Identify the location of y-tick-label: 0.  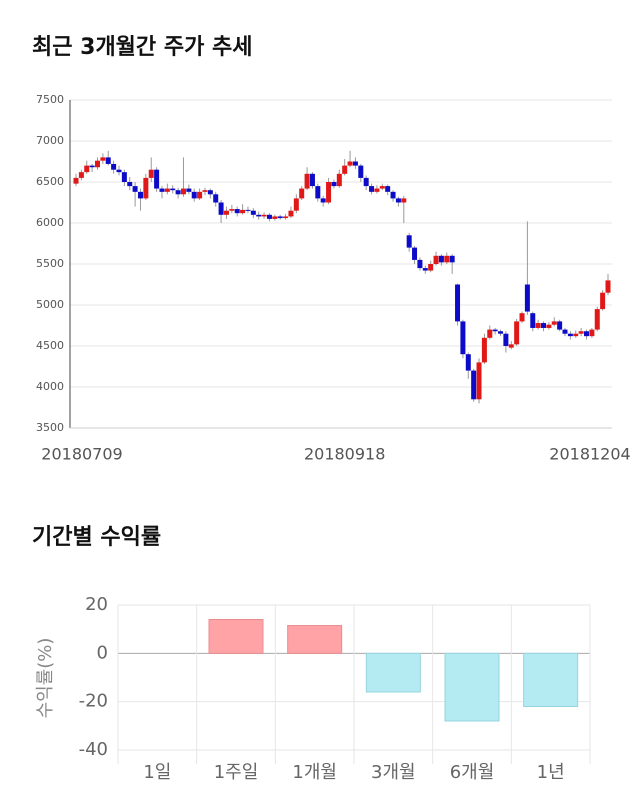
(102, 652).